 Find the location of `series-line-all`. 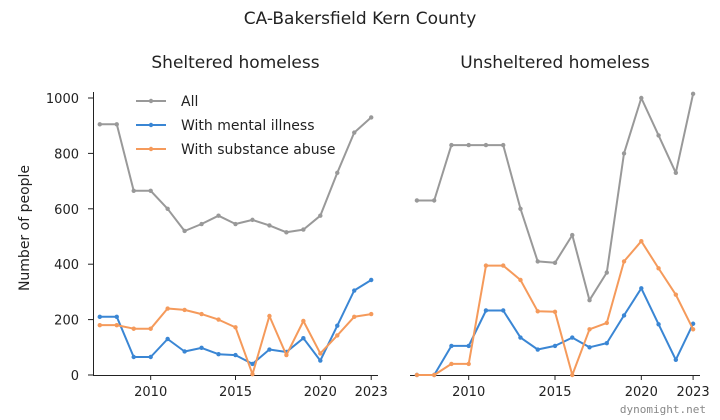

series-line-all is located at coordinates (235, 175).